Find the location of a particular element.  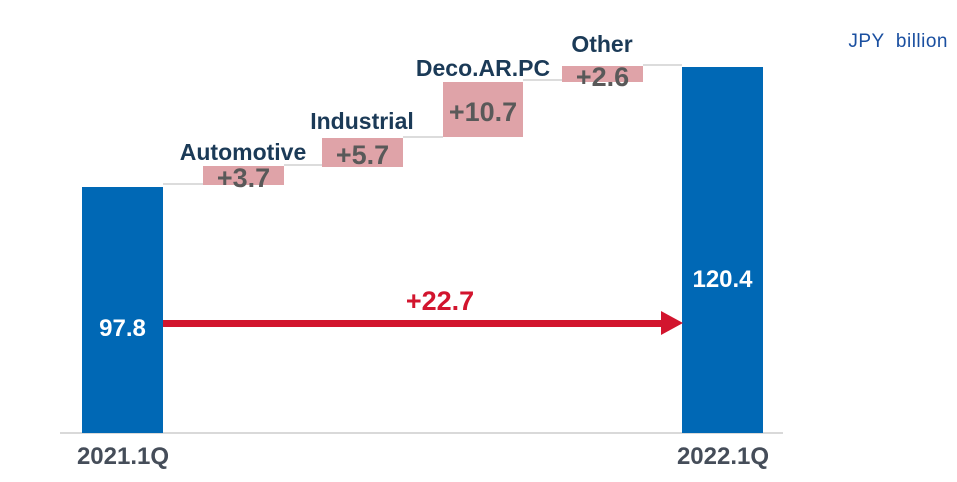

step-box-automotive: +3.7 is located at coordinates (243, 178).